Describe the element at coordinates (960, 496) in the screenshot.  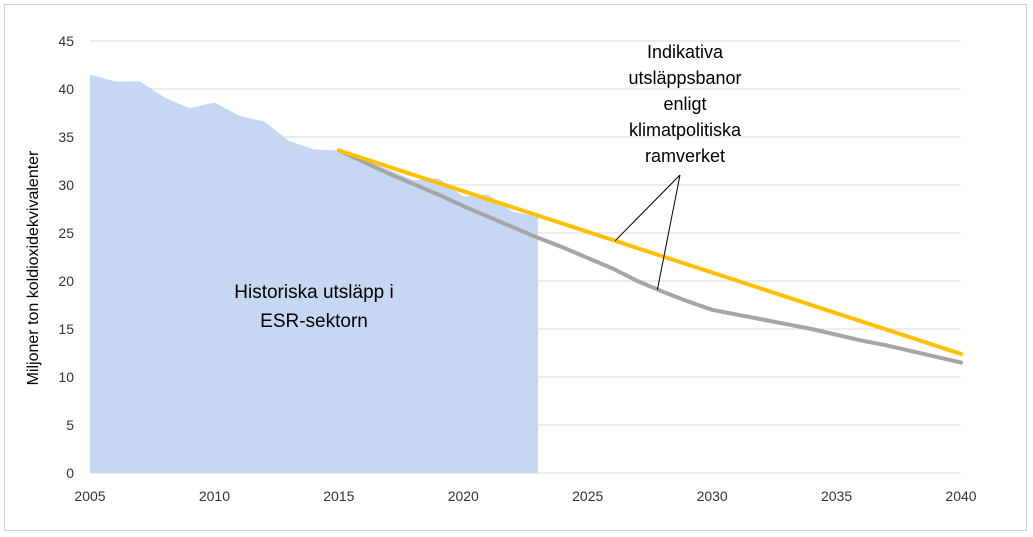
I see `x-tick-label: 2040` at that location.